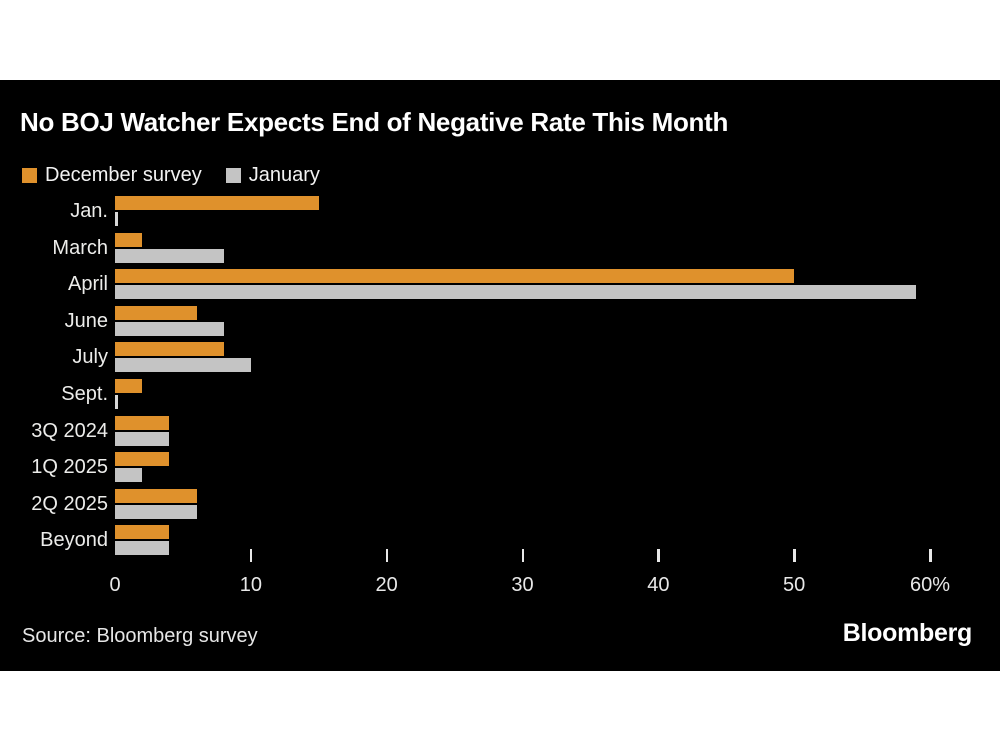 This screenshot has width=1000, height=750. Describe the element at coordinates (123, 175) in the screenshot. I see `legend-label-december: December survey` at that location.